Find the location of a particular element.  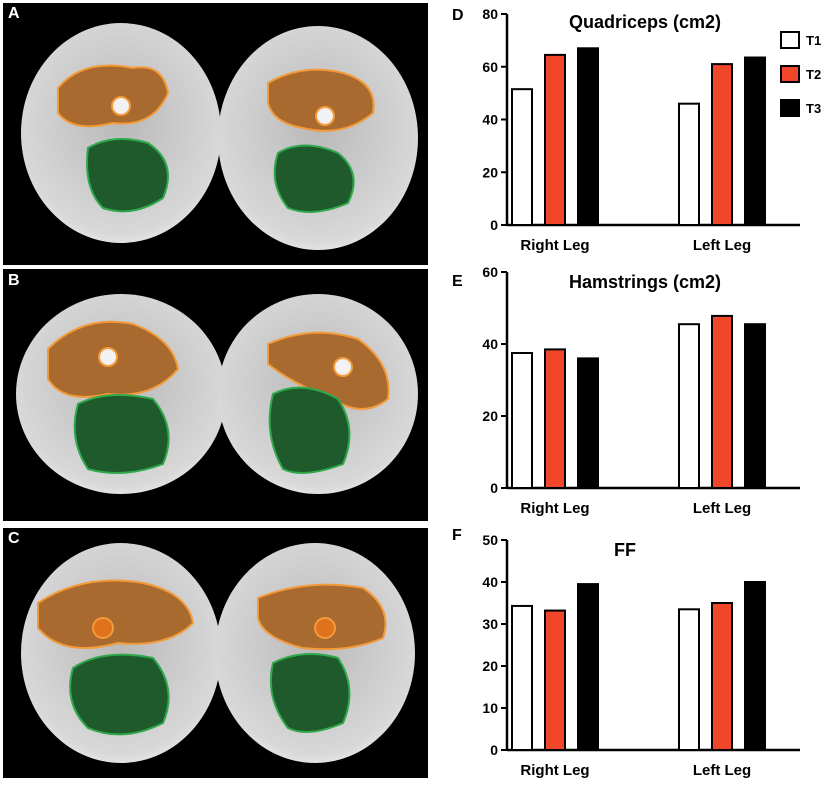

panel-label-c: C is located at coordinates (14, 538).